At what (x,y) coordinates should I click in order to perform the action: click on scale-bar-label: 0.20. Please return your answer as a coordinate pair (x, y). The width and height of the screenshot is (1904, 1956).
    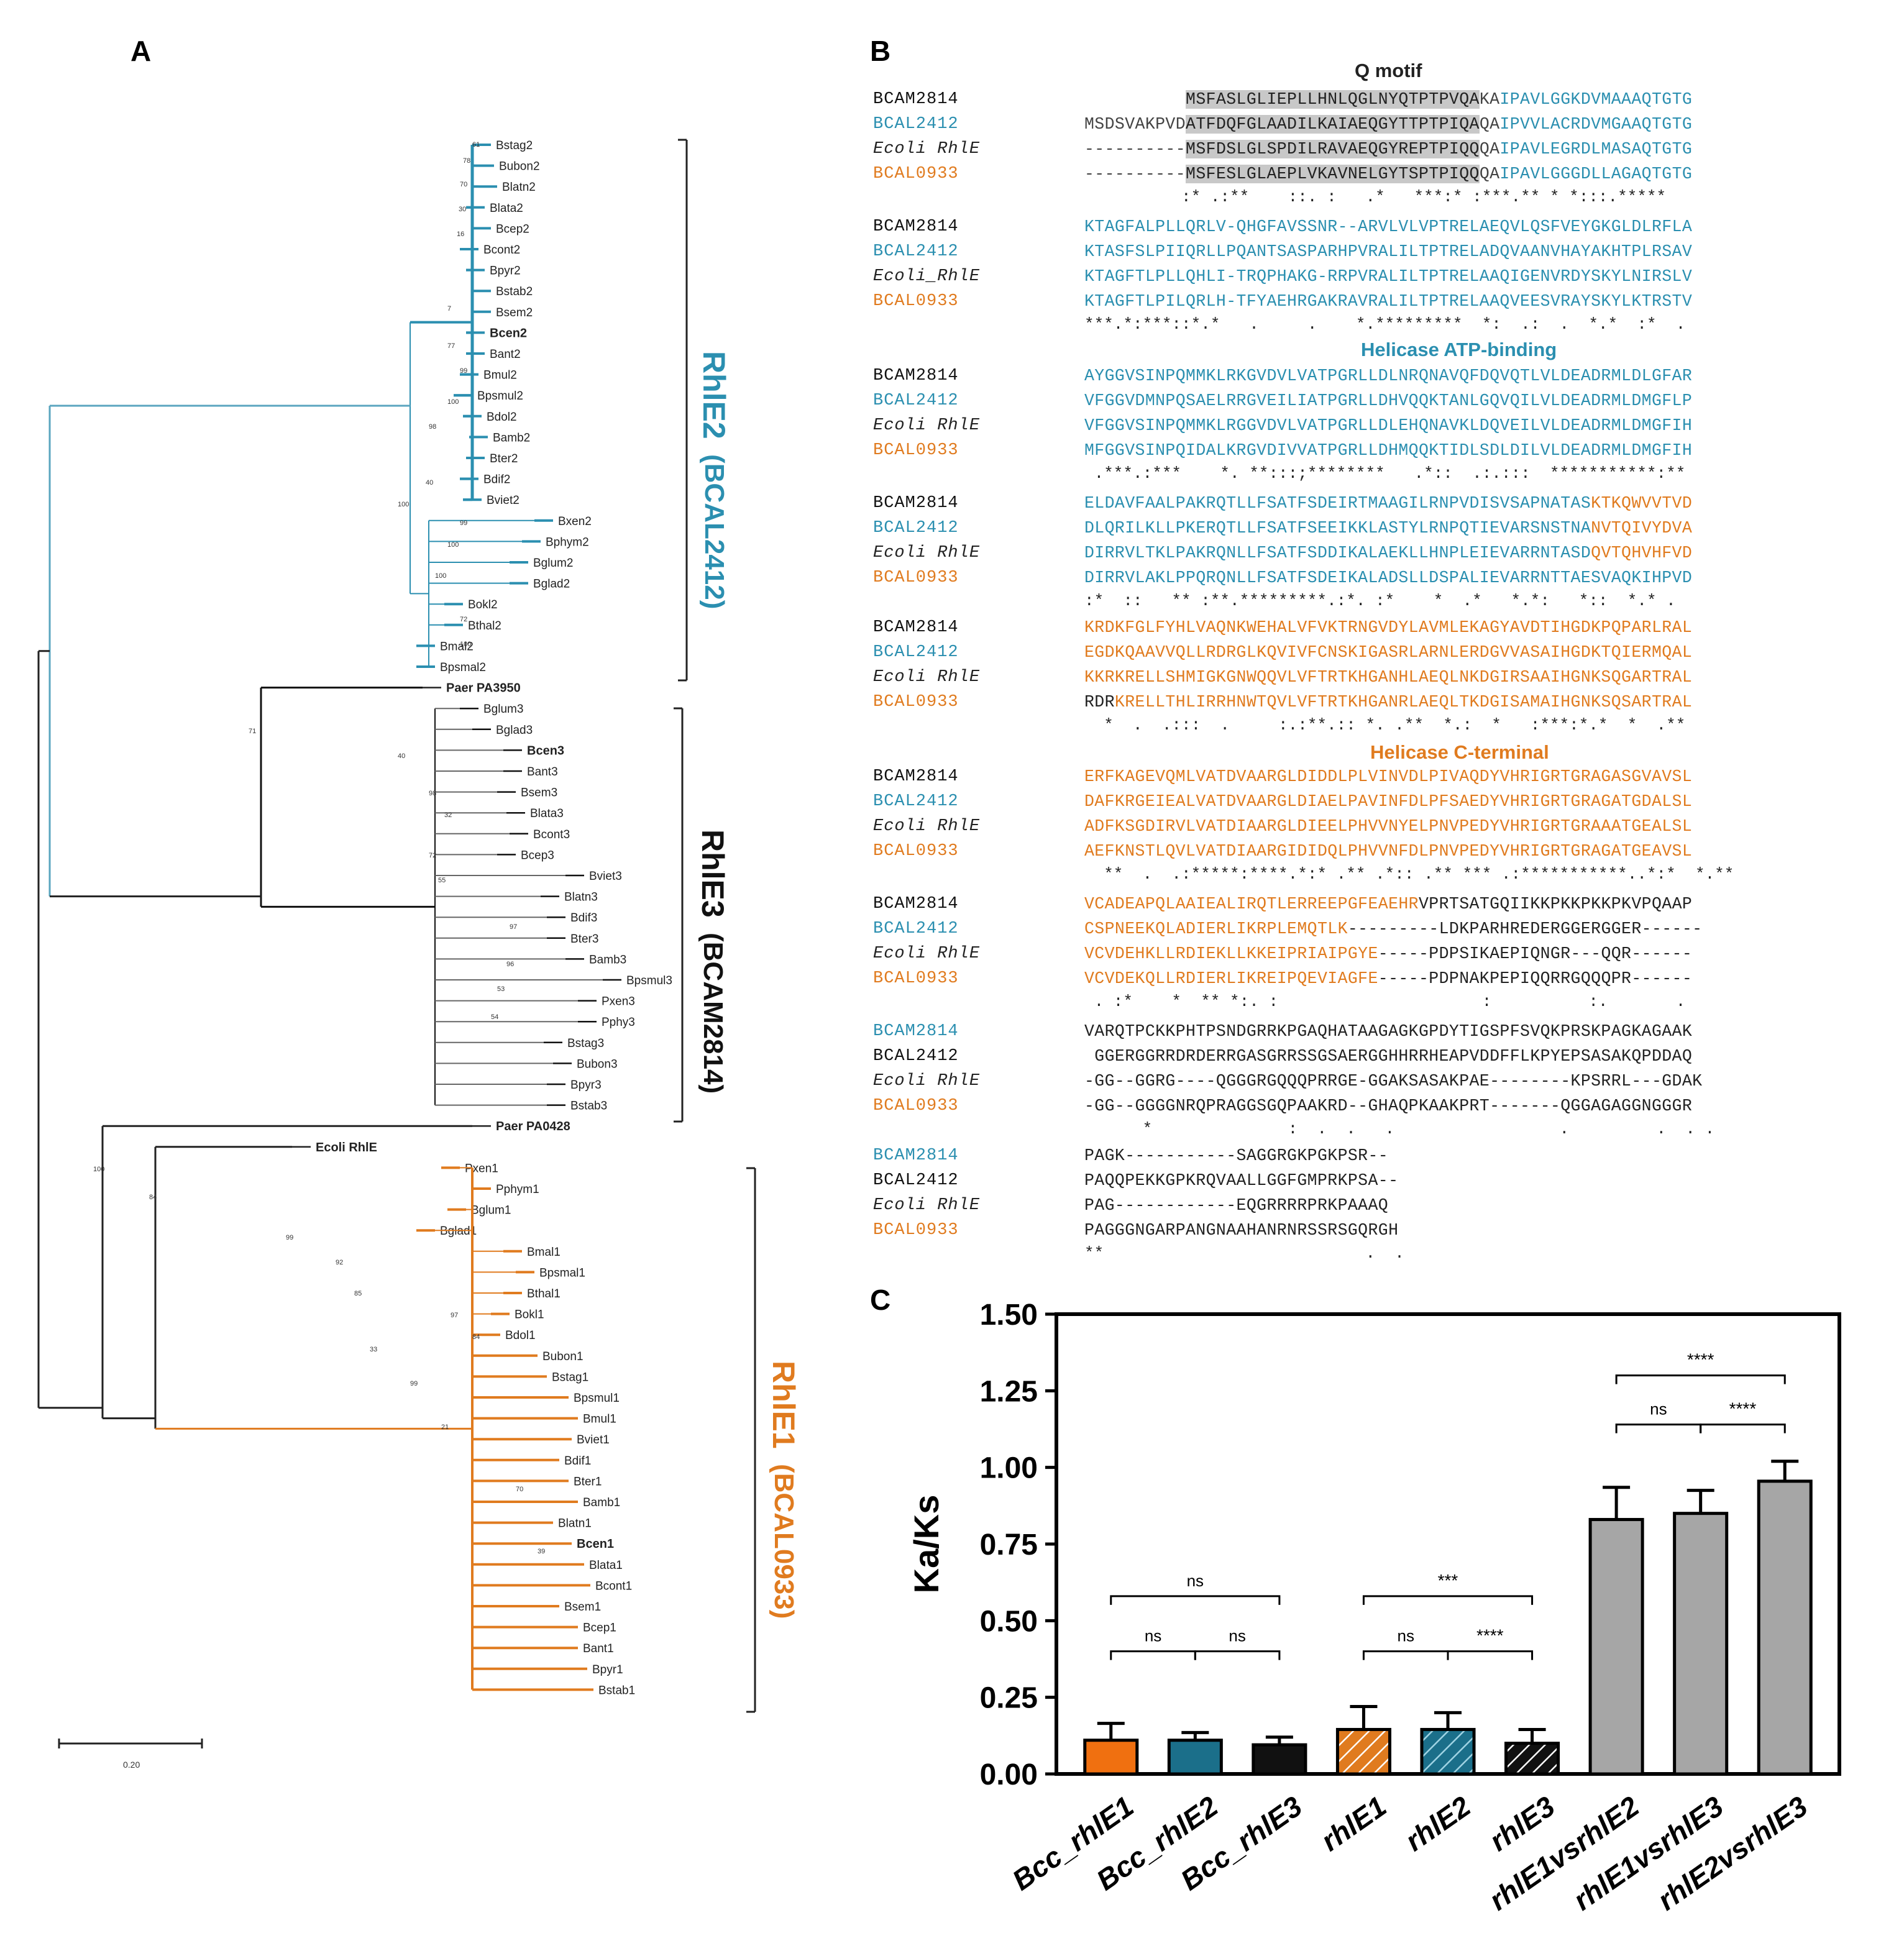
    Looking at the image, I should click on (131, 1765).